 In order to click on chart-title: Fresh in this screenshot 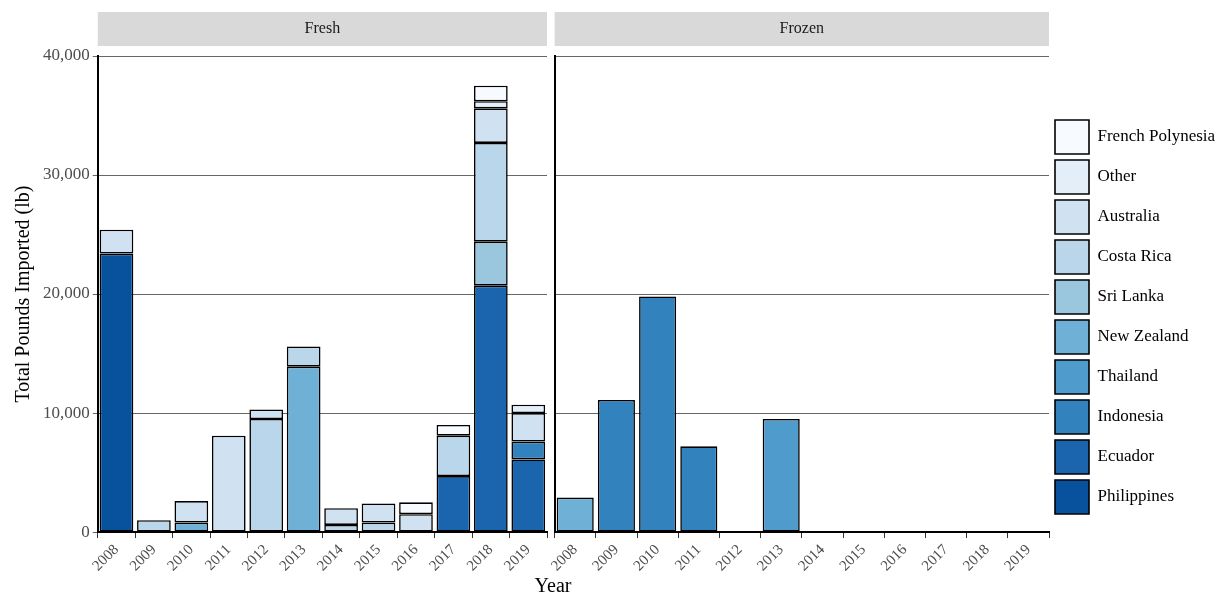, I will do `click(322, 28)`.